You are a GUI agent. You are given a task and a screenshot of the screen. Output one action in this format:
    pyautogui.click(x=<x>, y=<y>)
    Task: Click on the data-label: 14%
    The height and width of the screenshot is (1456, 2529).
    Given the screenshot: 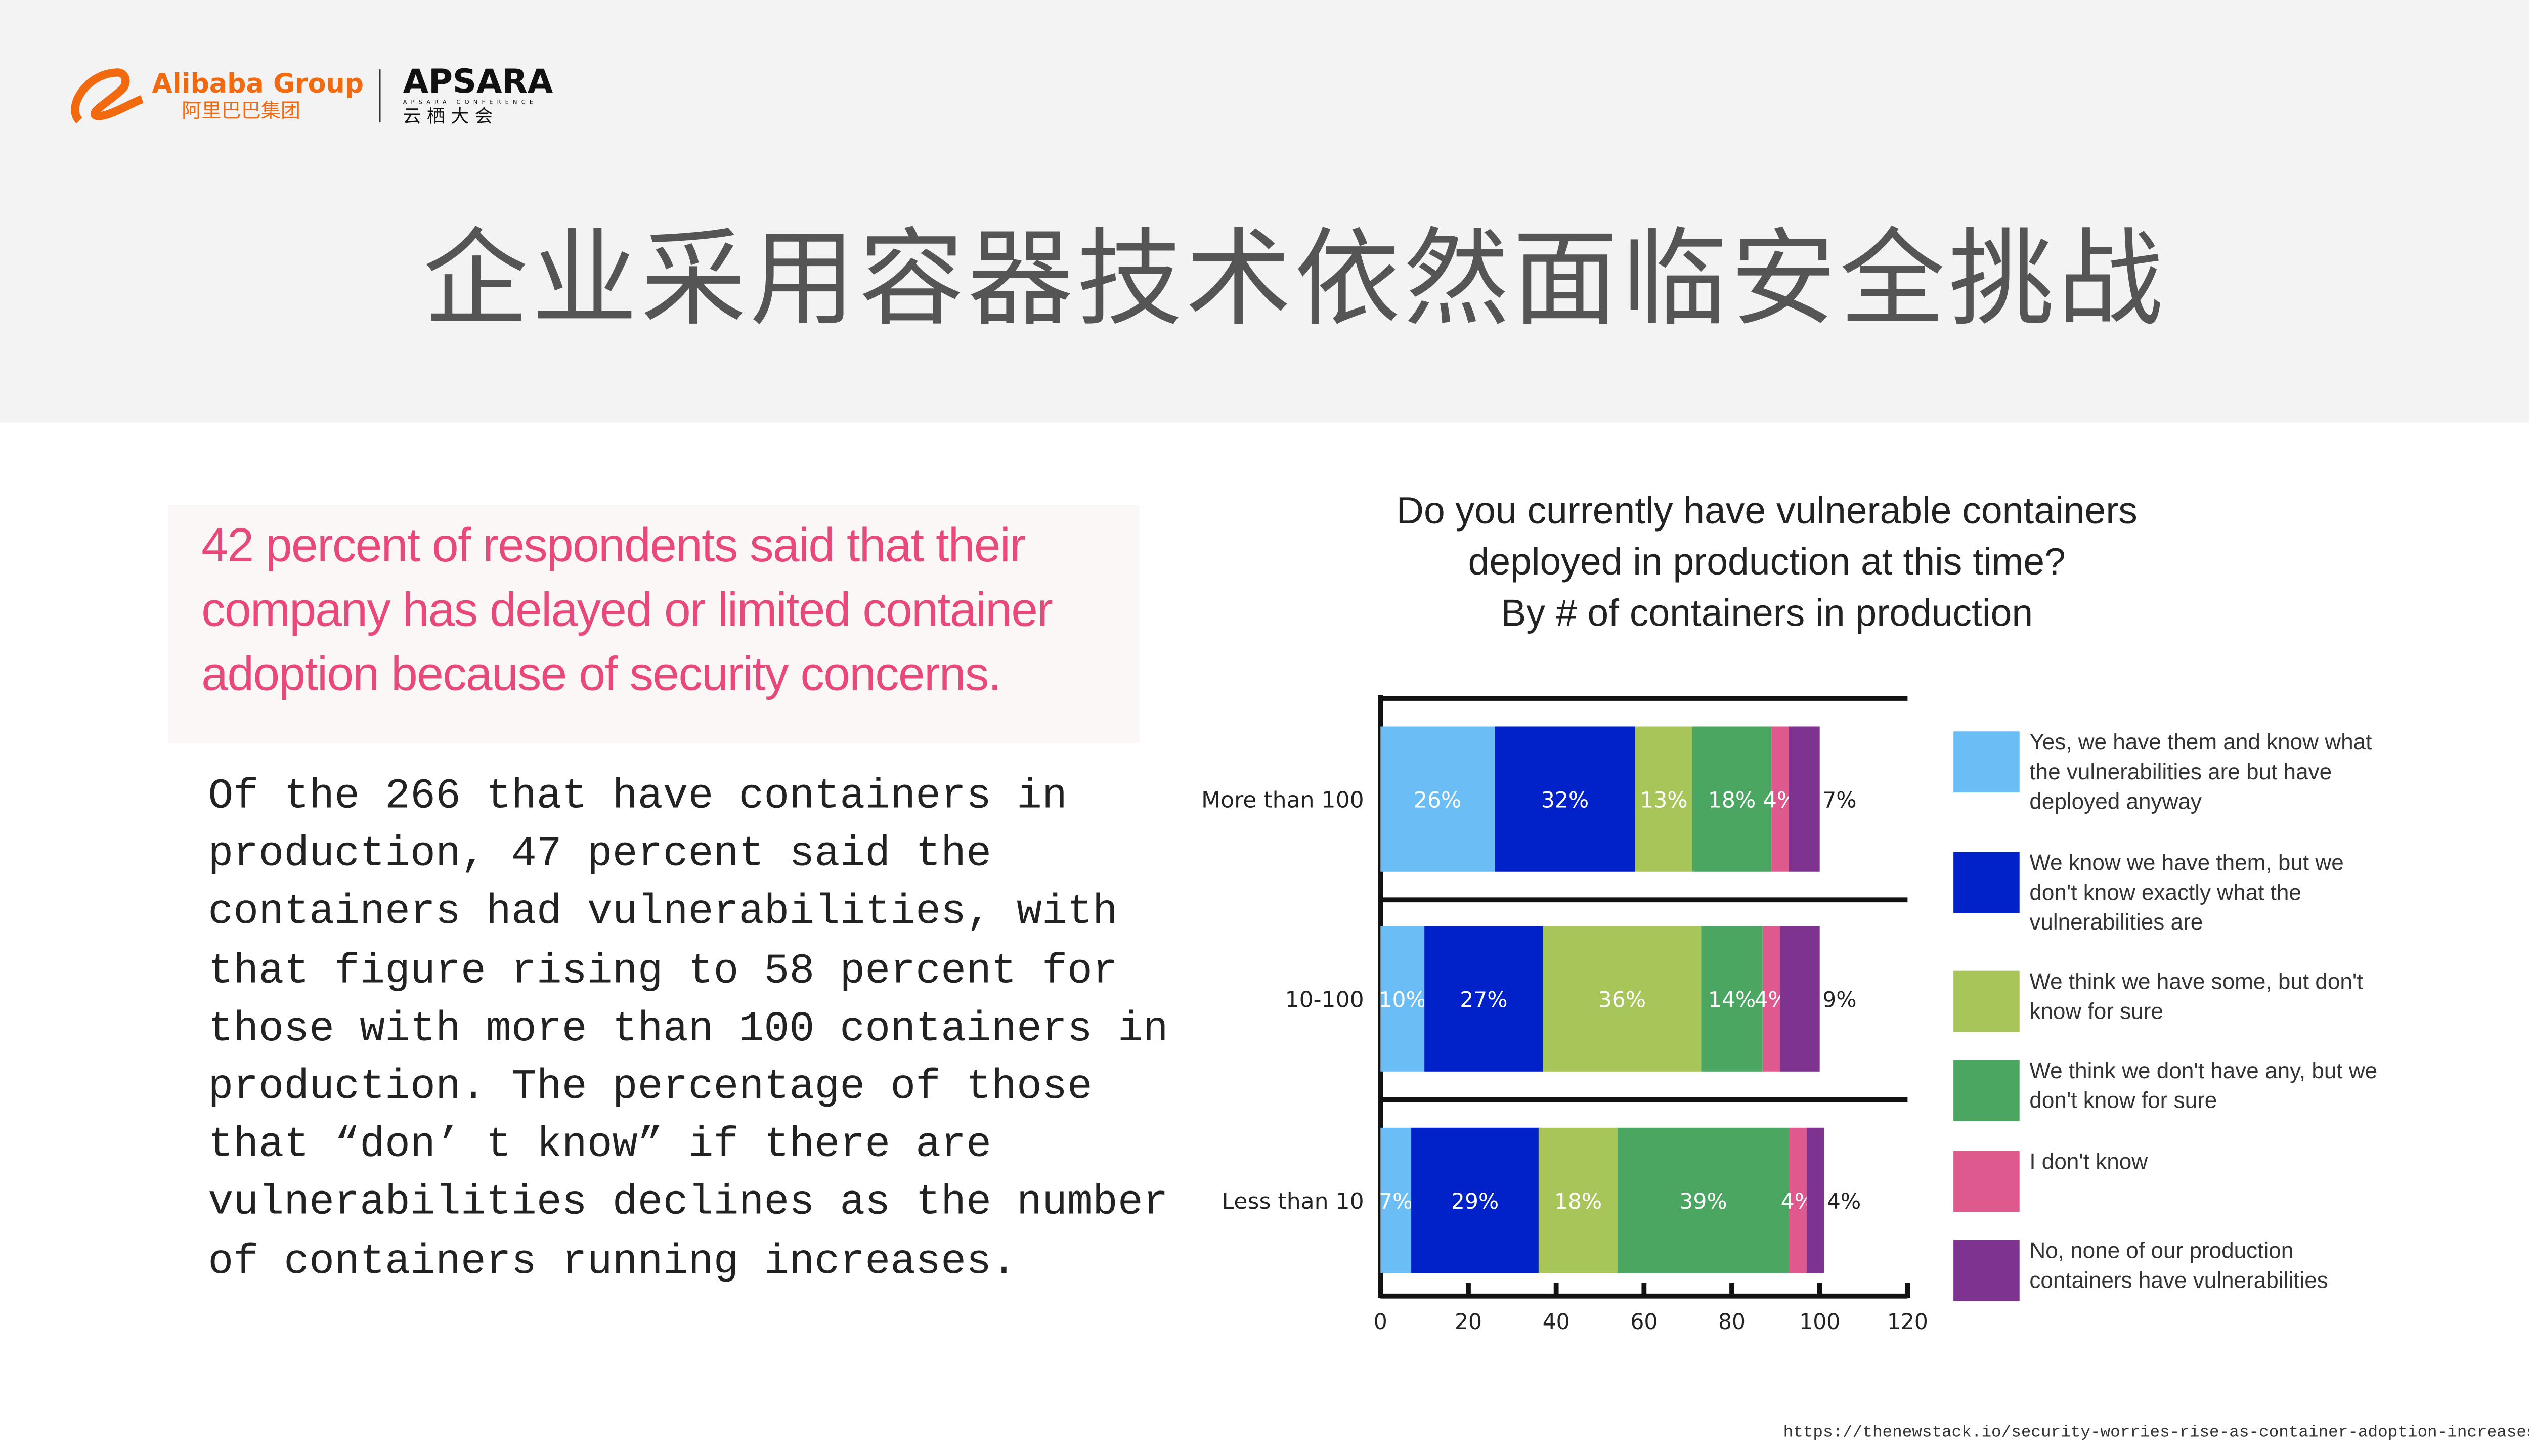 What is the action you would take?
    pyautogui.click(x=1732, y=1000)
    